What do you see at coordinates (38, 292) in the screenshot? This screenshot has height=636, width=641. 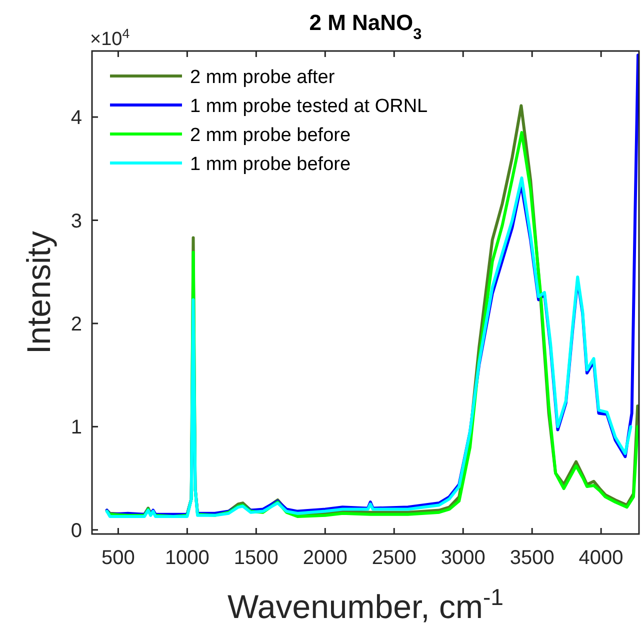 I see `y-axis-title: Intensity` at bounding box center [38, 292].